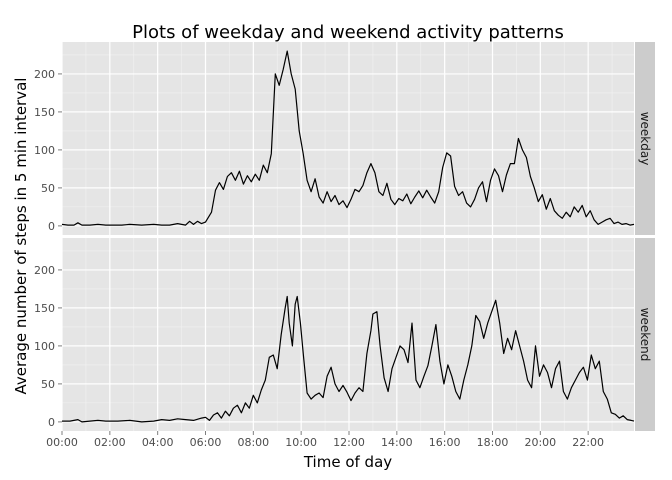 This screenshot has height=480, width=672. I want to click on x-tick-label: 14:00, so click(397, 442).